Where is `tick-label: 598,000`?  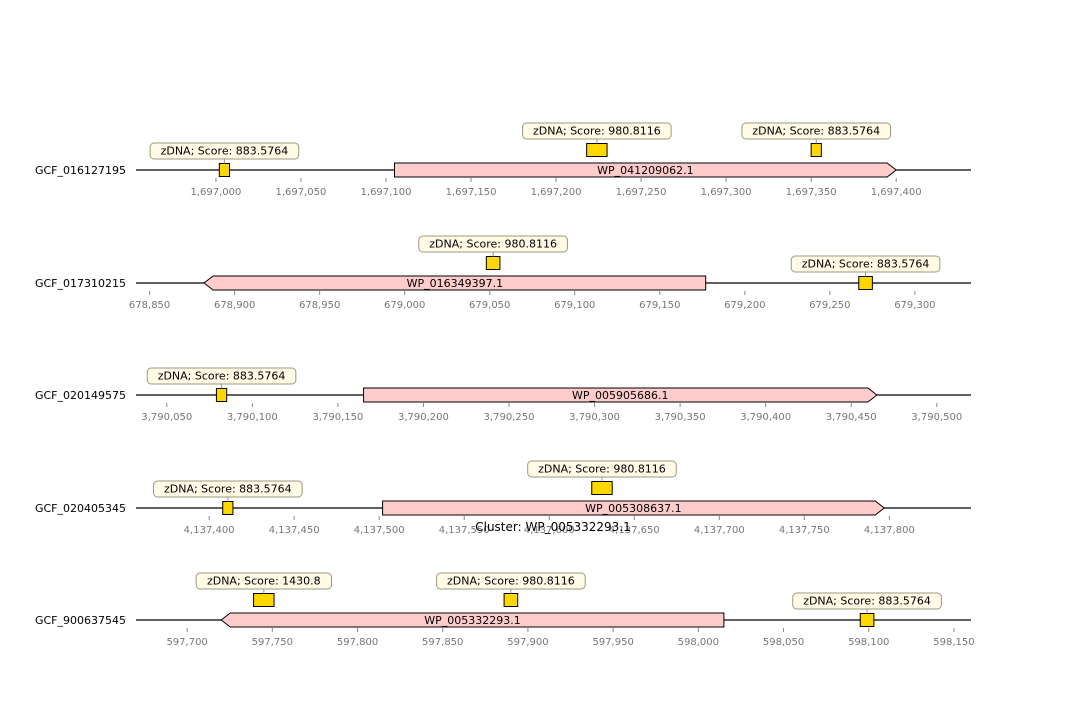 tick-label: 598,000 is located at coordinates (698, 642).